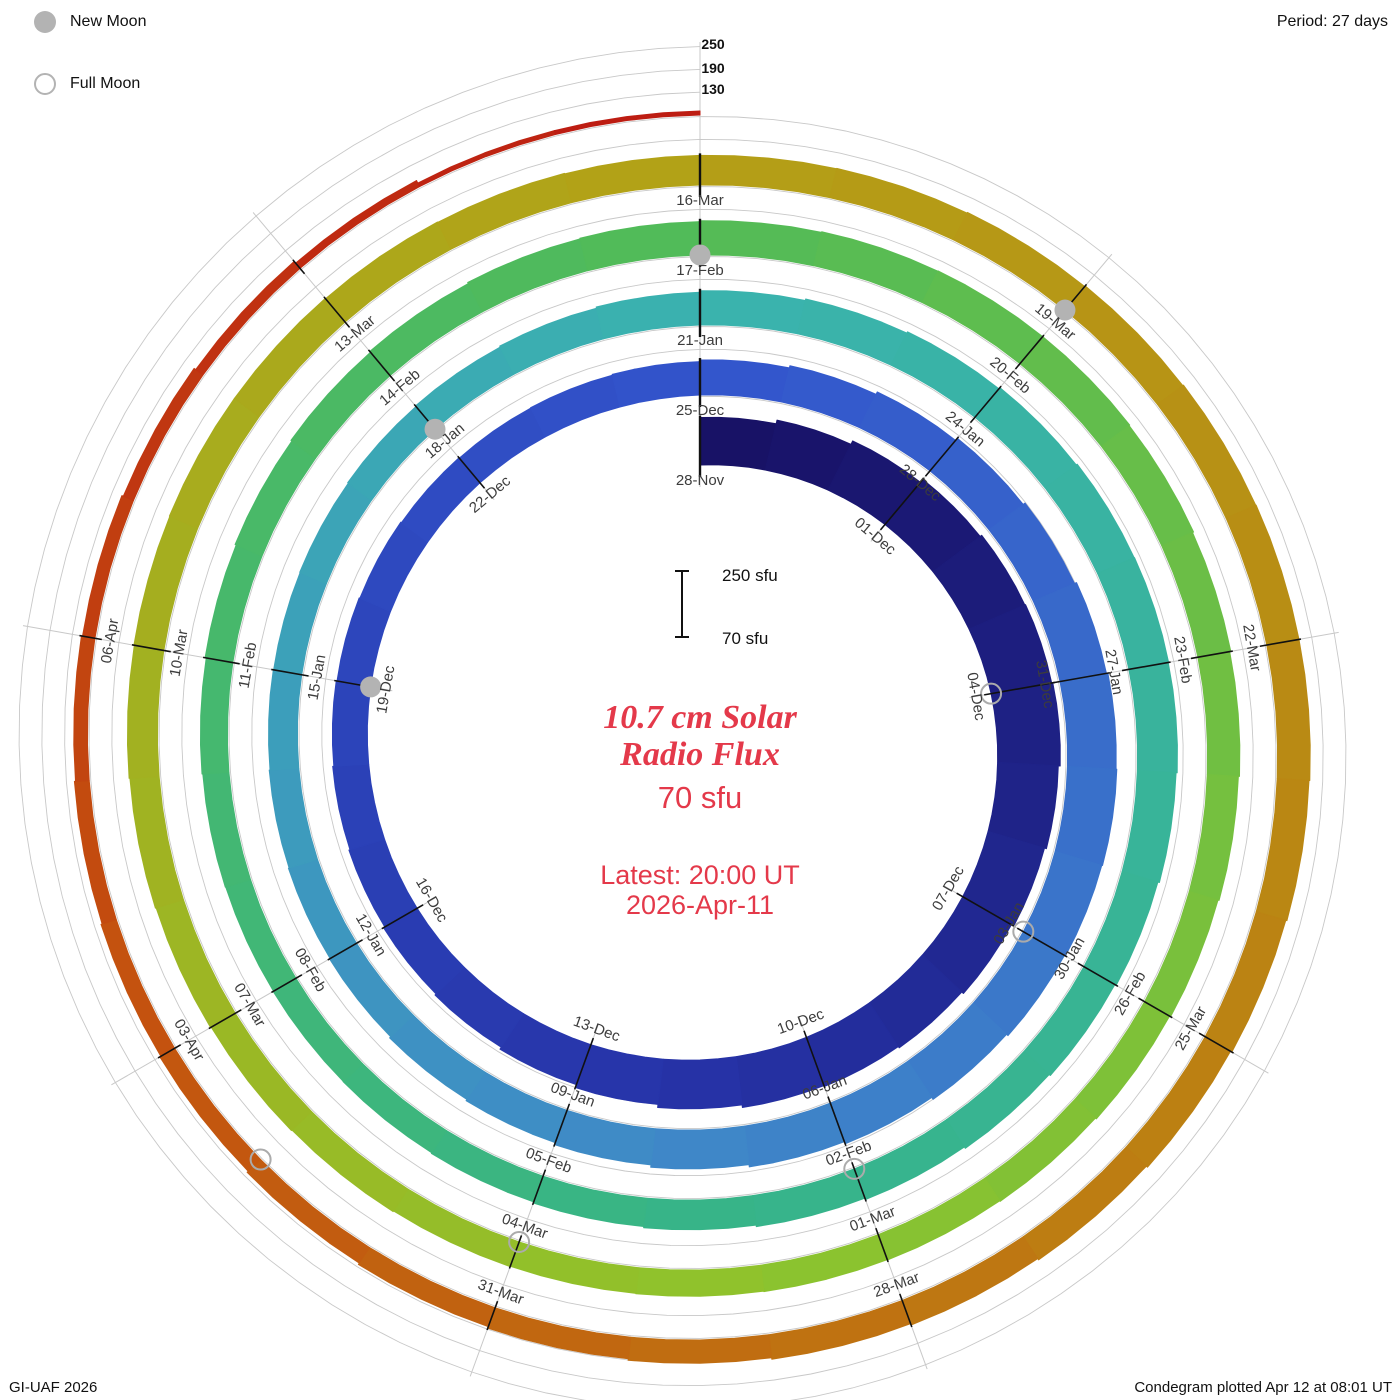  Describe the element at coordinates (713, 44) in the screenshot. I see `radial-axis-label-250: 250` at that location.